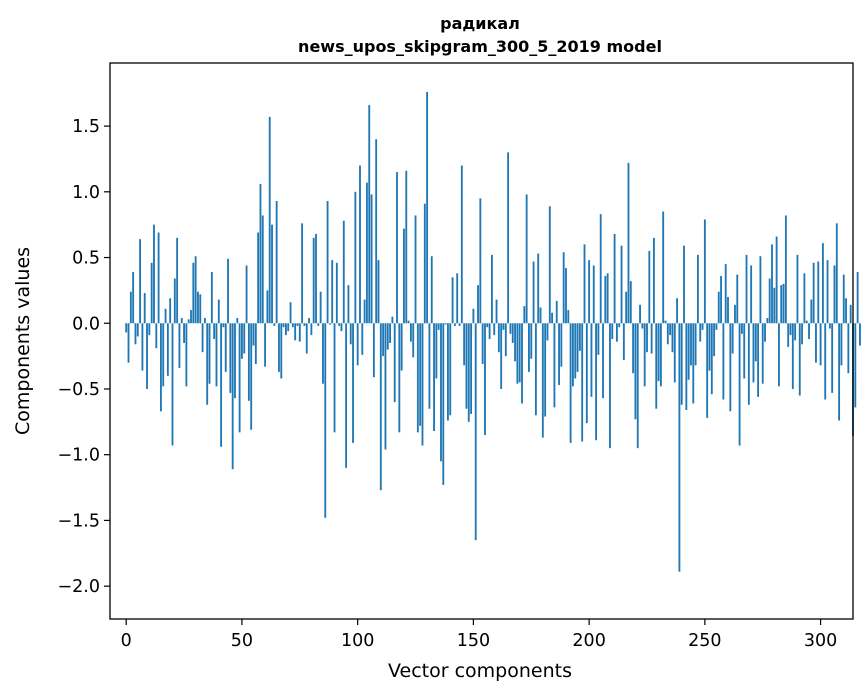 This screenshot has height=696, width=867. Describe the element at coordinates (473, 641) in the screenshot. I see `x-tick-label: 150` at that location.